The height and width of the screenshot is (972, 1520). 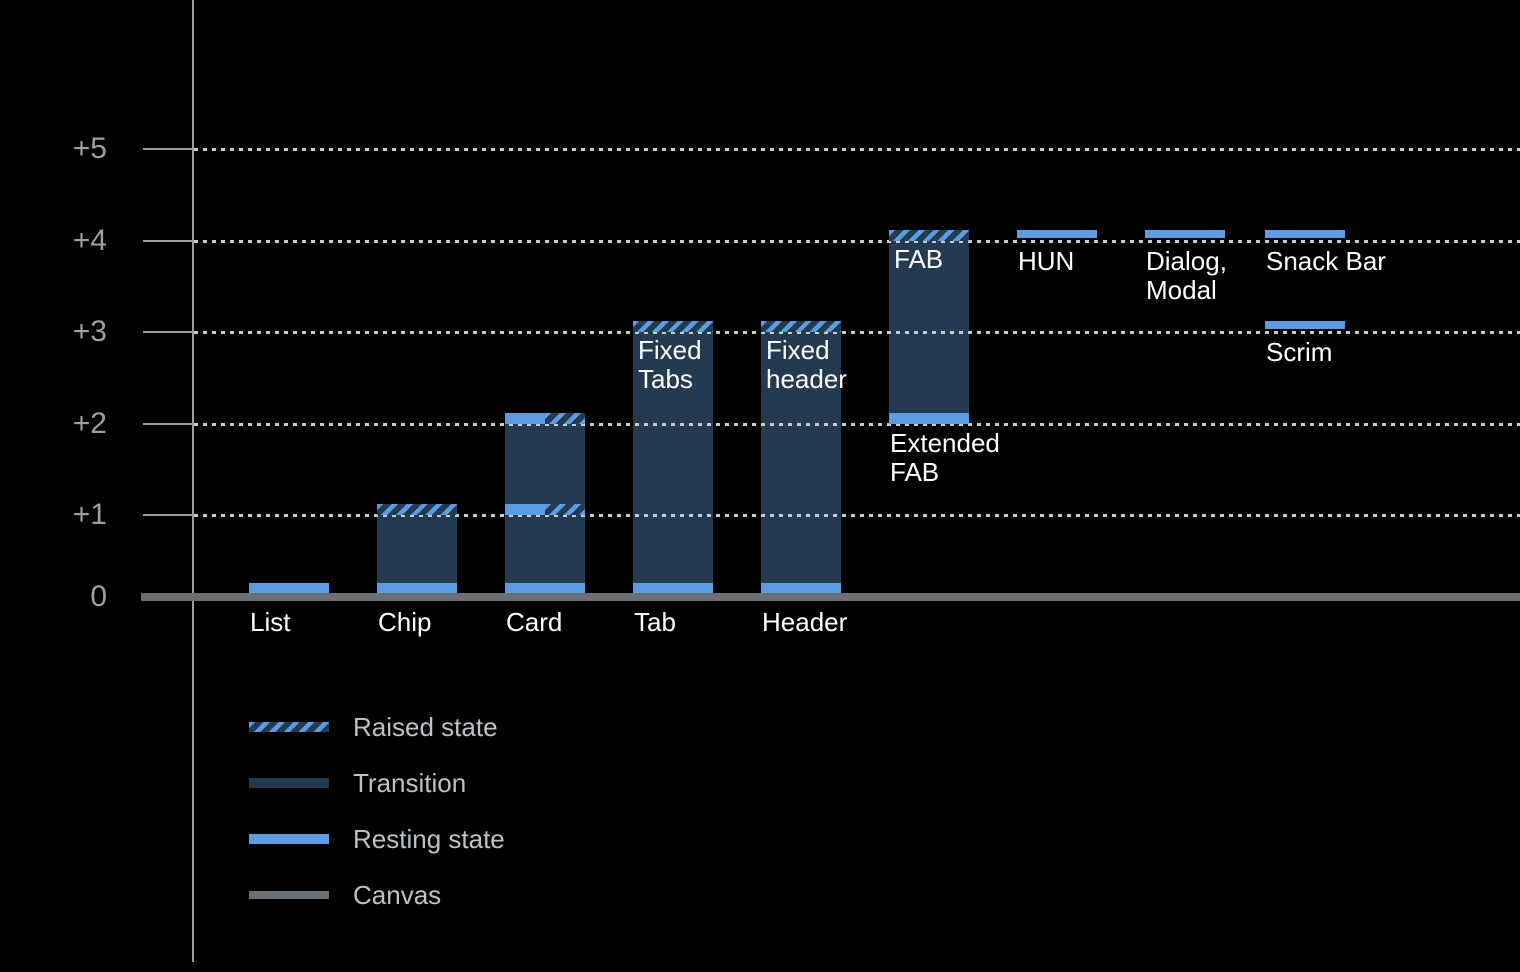 I want to click on y-axis-line, so click(x=193, y=481).